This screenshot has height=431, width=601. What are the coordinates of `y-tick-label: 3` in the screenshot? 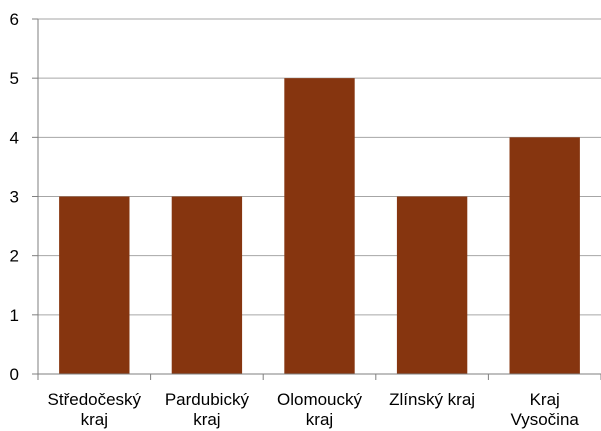 It's located at (14, 197).